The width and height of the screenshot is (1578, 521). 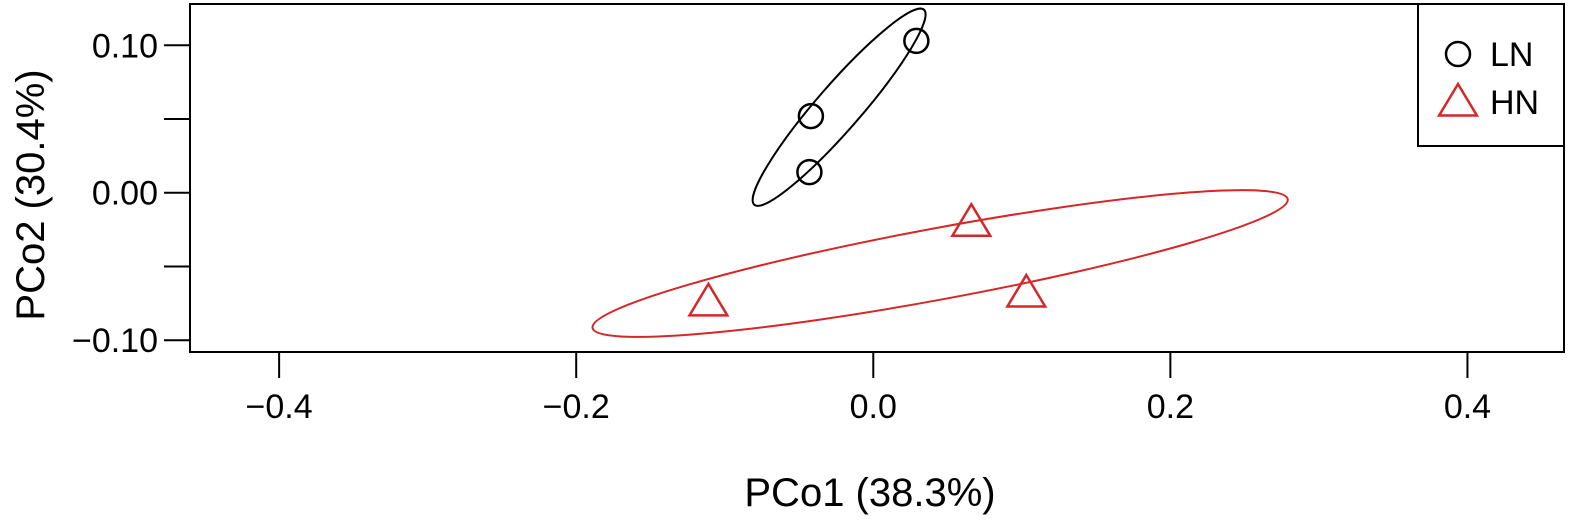 I want to click on y-tick-label: −0.10, so click(x=115, y=341).